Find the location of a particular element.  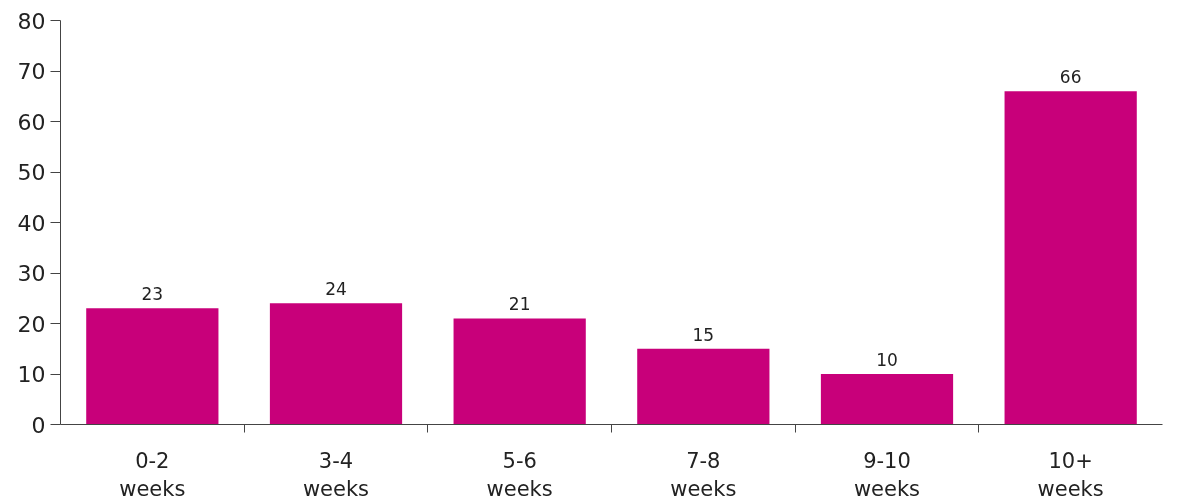

x-tick-label: 10+ weeks is located at coordinates (1070, 475).